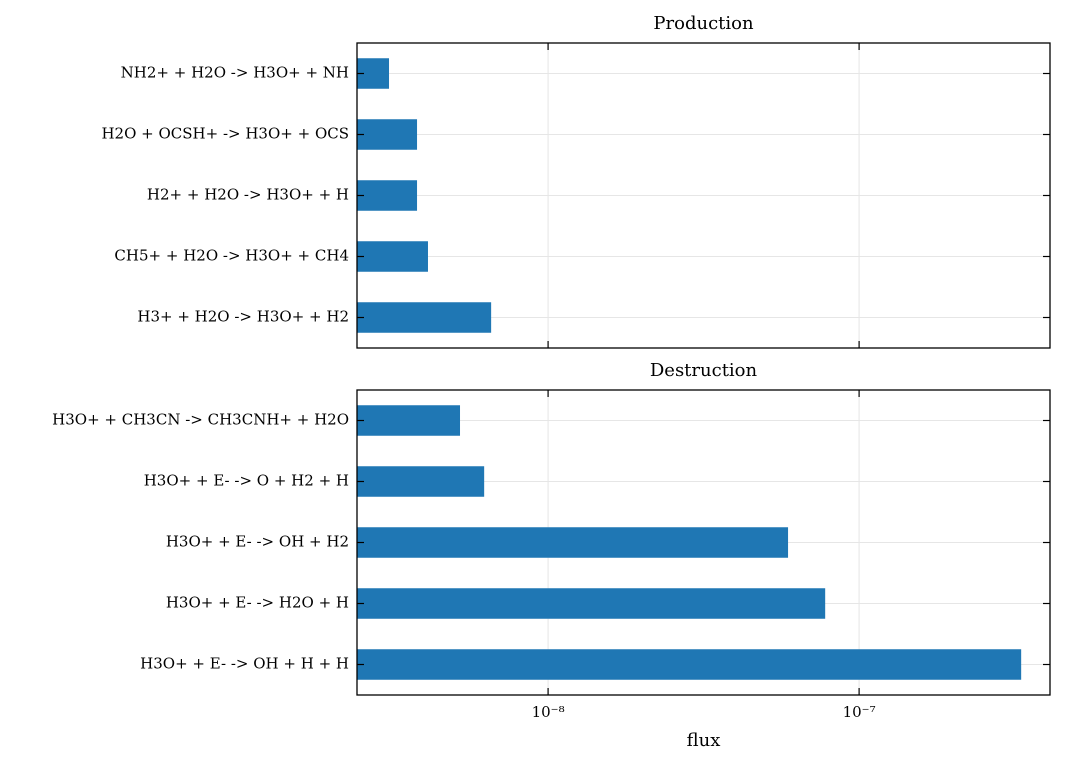 The width and height of the screenshot is (1067, 767). Describe the element at coordinates (225, 134) in the screenshot. I see `y-tick-label: H2O + OCSH+ -> H3O+ + OCS` at that location.